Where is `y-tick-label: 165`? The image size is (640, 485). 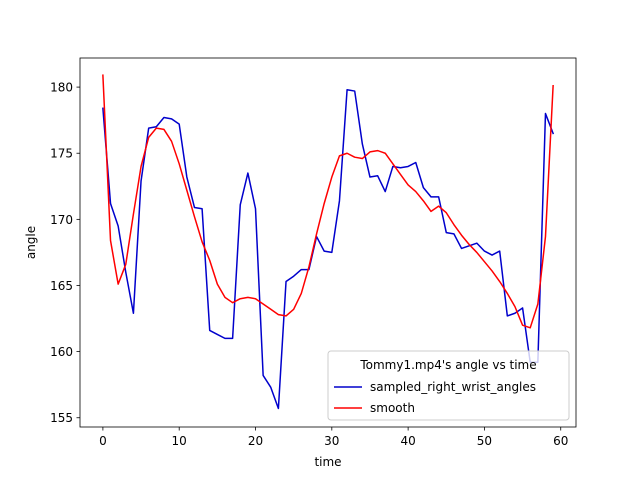
y-tick-label: 165 is located at coordinates (61, 286).